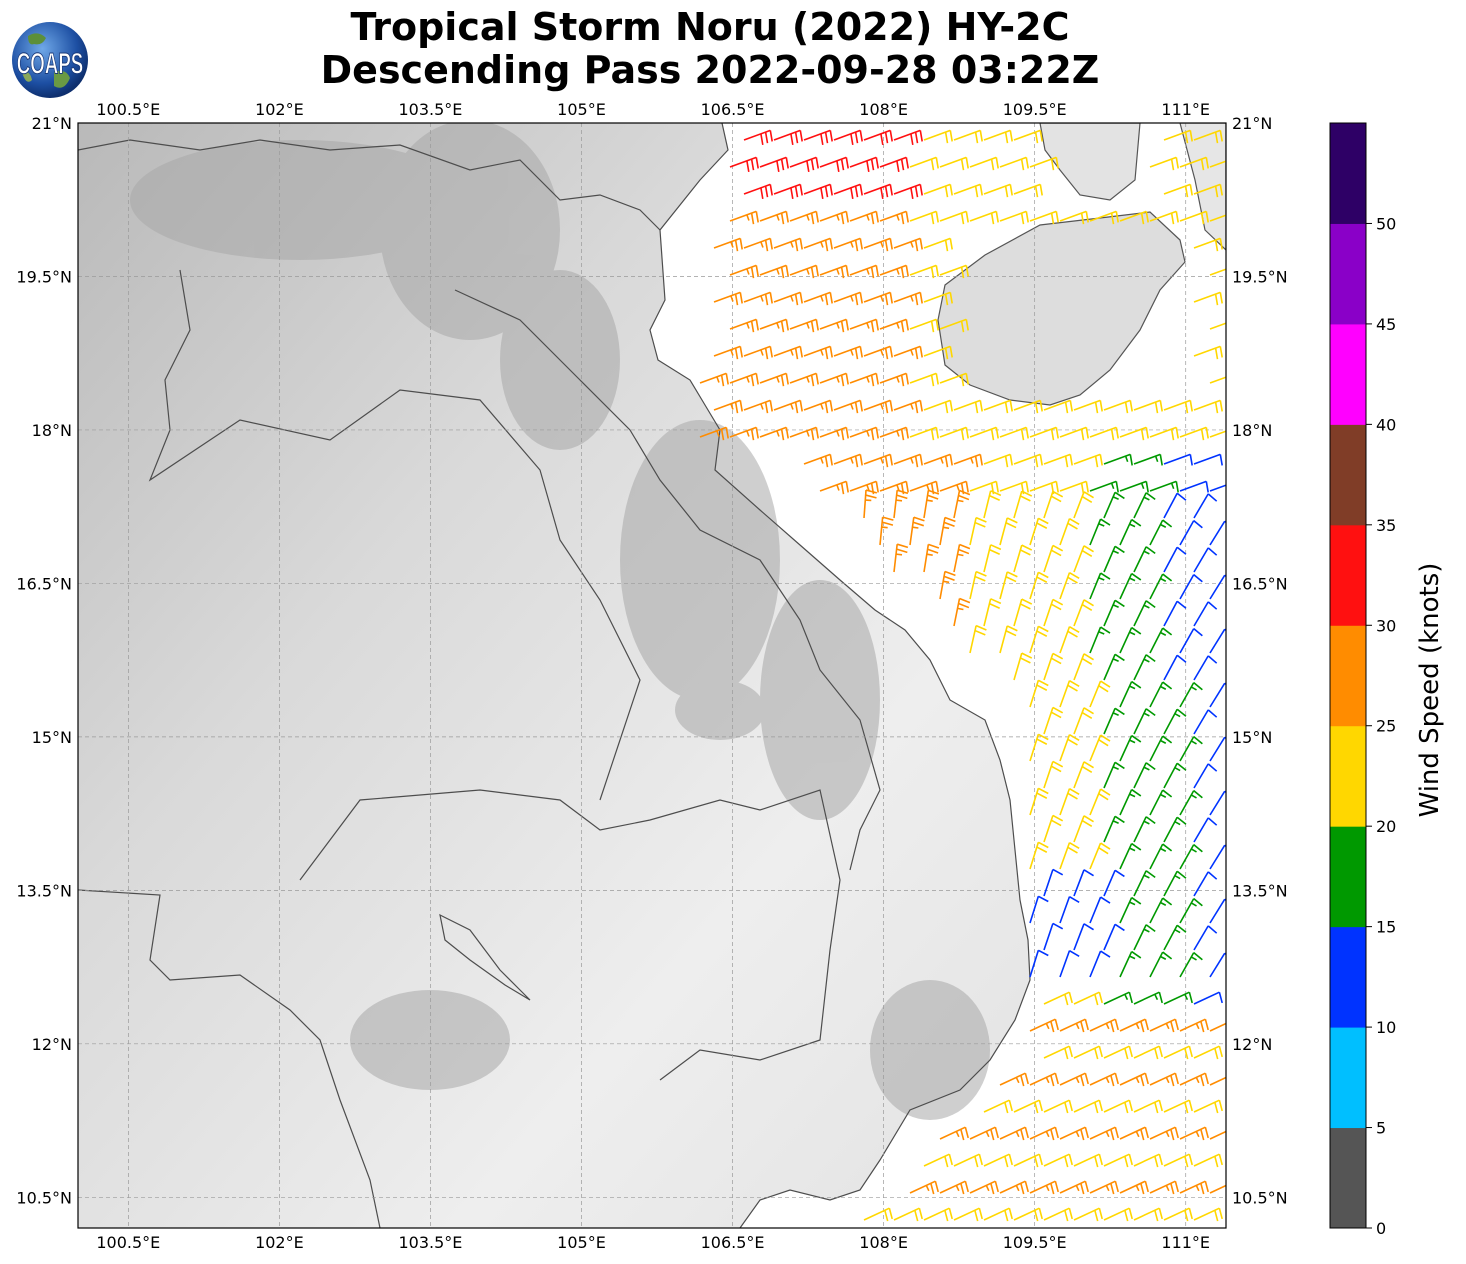 The width and height of the screenshot is (1466, 1264). What do you see at coordinates (52, 737) in the screenshot?
I see `lat-tick-left-4: 15°N` at bounding box center [52, 737].